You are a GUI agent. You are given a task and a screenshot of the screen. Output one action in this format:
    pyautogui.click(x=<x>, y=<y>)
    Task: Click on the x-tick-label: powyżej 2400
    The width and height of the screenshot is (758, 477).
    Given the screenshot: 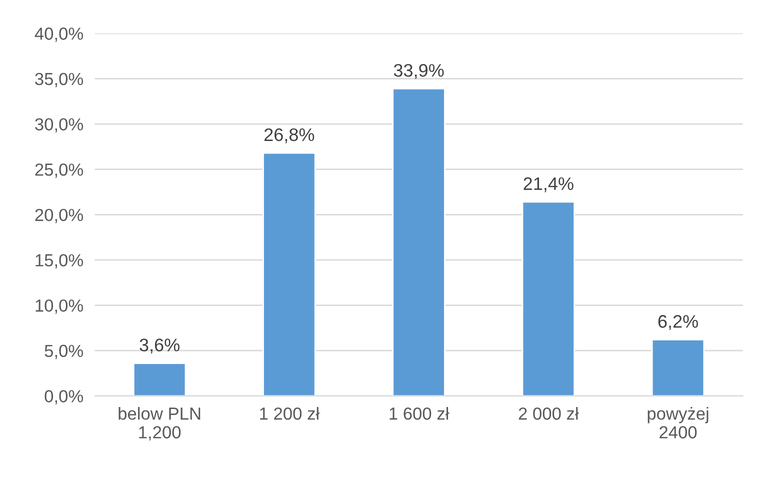 What is the action you would take?
    pyautogui.click(x=678, y=422)
    